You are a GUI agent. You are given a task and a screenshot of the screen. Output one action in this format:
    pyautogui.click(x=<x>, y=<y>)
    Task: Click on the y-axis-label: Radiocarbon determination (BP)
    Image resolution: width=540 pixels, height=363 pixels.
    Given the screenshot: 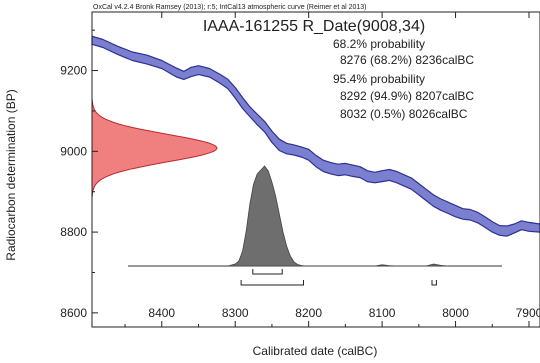 What is the action you would take?
    pyautogui.click(x=11, y=174)
    